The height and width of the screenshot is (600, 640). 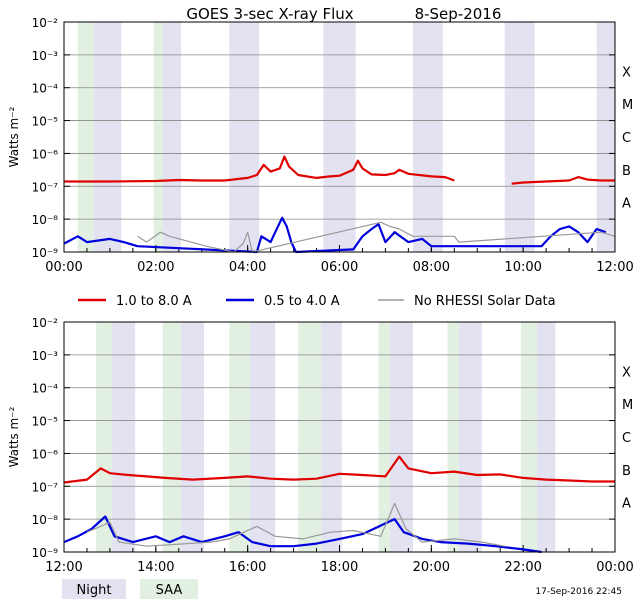 I want to click on series-line-rhessi, so click(x=295, y=524).